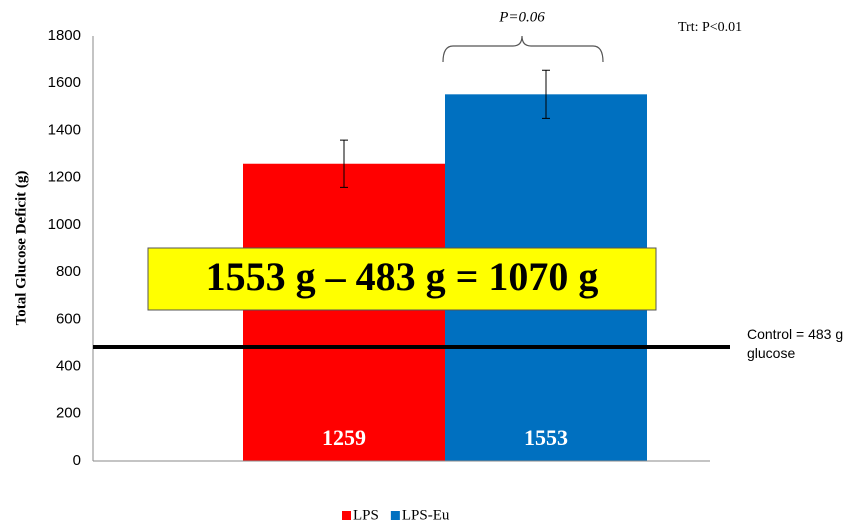 The width and height of the screenshot is (864, 531). What do you see at coordinates (366, 515) in the screenshot?
I see `legend-label: LPS` at bounding box center [366, 515].